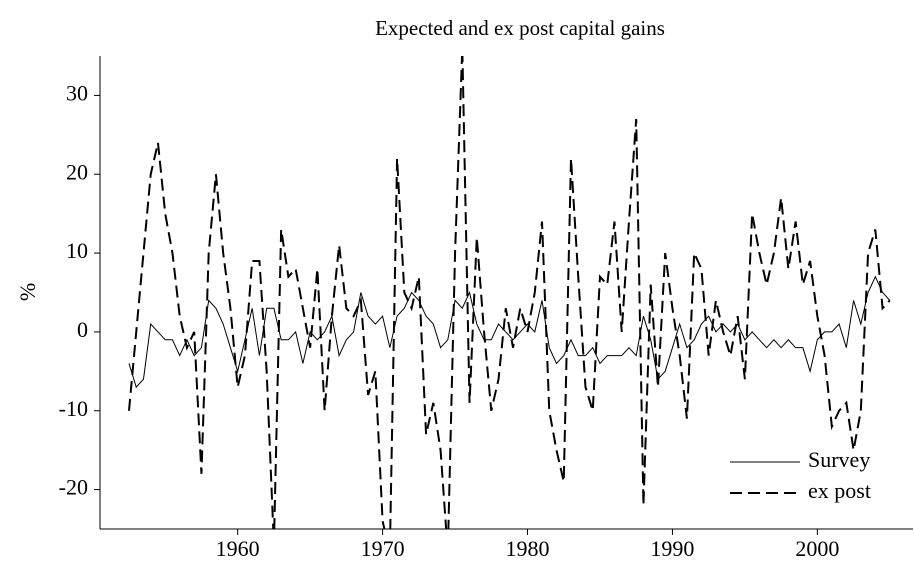  I want to click on x-tick-label: 1980, so click(528, 548).